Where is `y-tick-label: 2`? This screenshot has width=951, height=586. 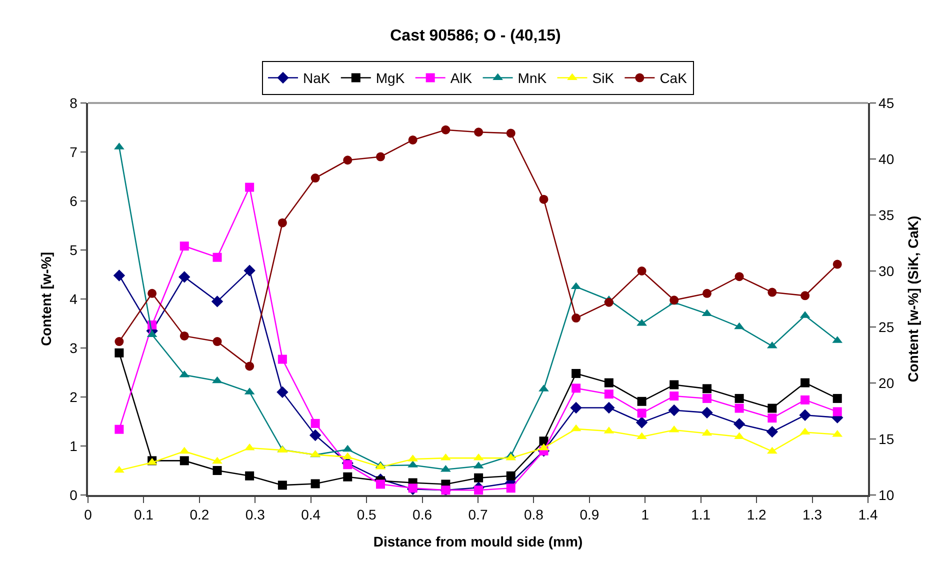 y-tick-label: 2 is located at coordinates (74, 396).